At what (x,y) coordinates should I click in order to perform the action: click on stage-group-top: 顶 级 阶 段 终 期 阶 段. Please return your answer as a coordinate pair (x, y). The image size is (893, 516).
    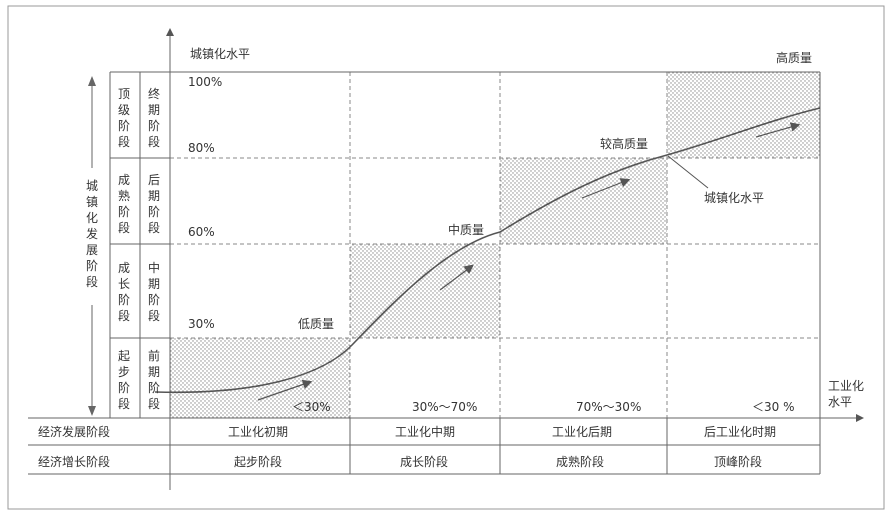
    Looking at the image, I should click on (139, 117).